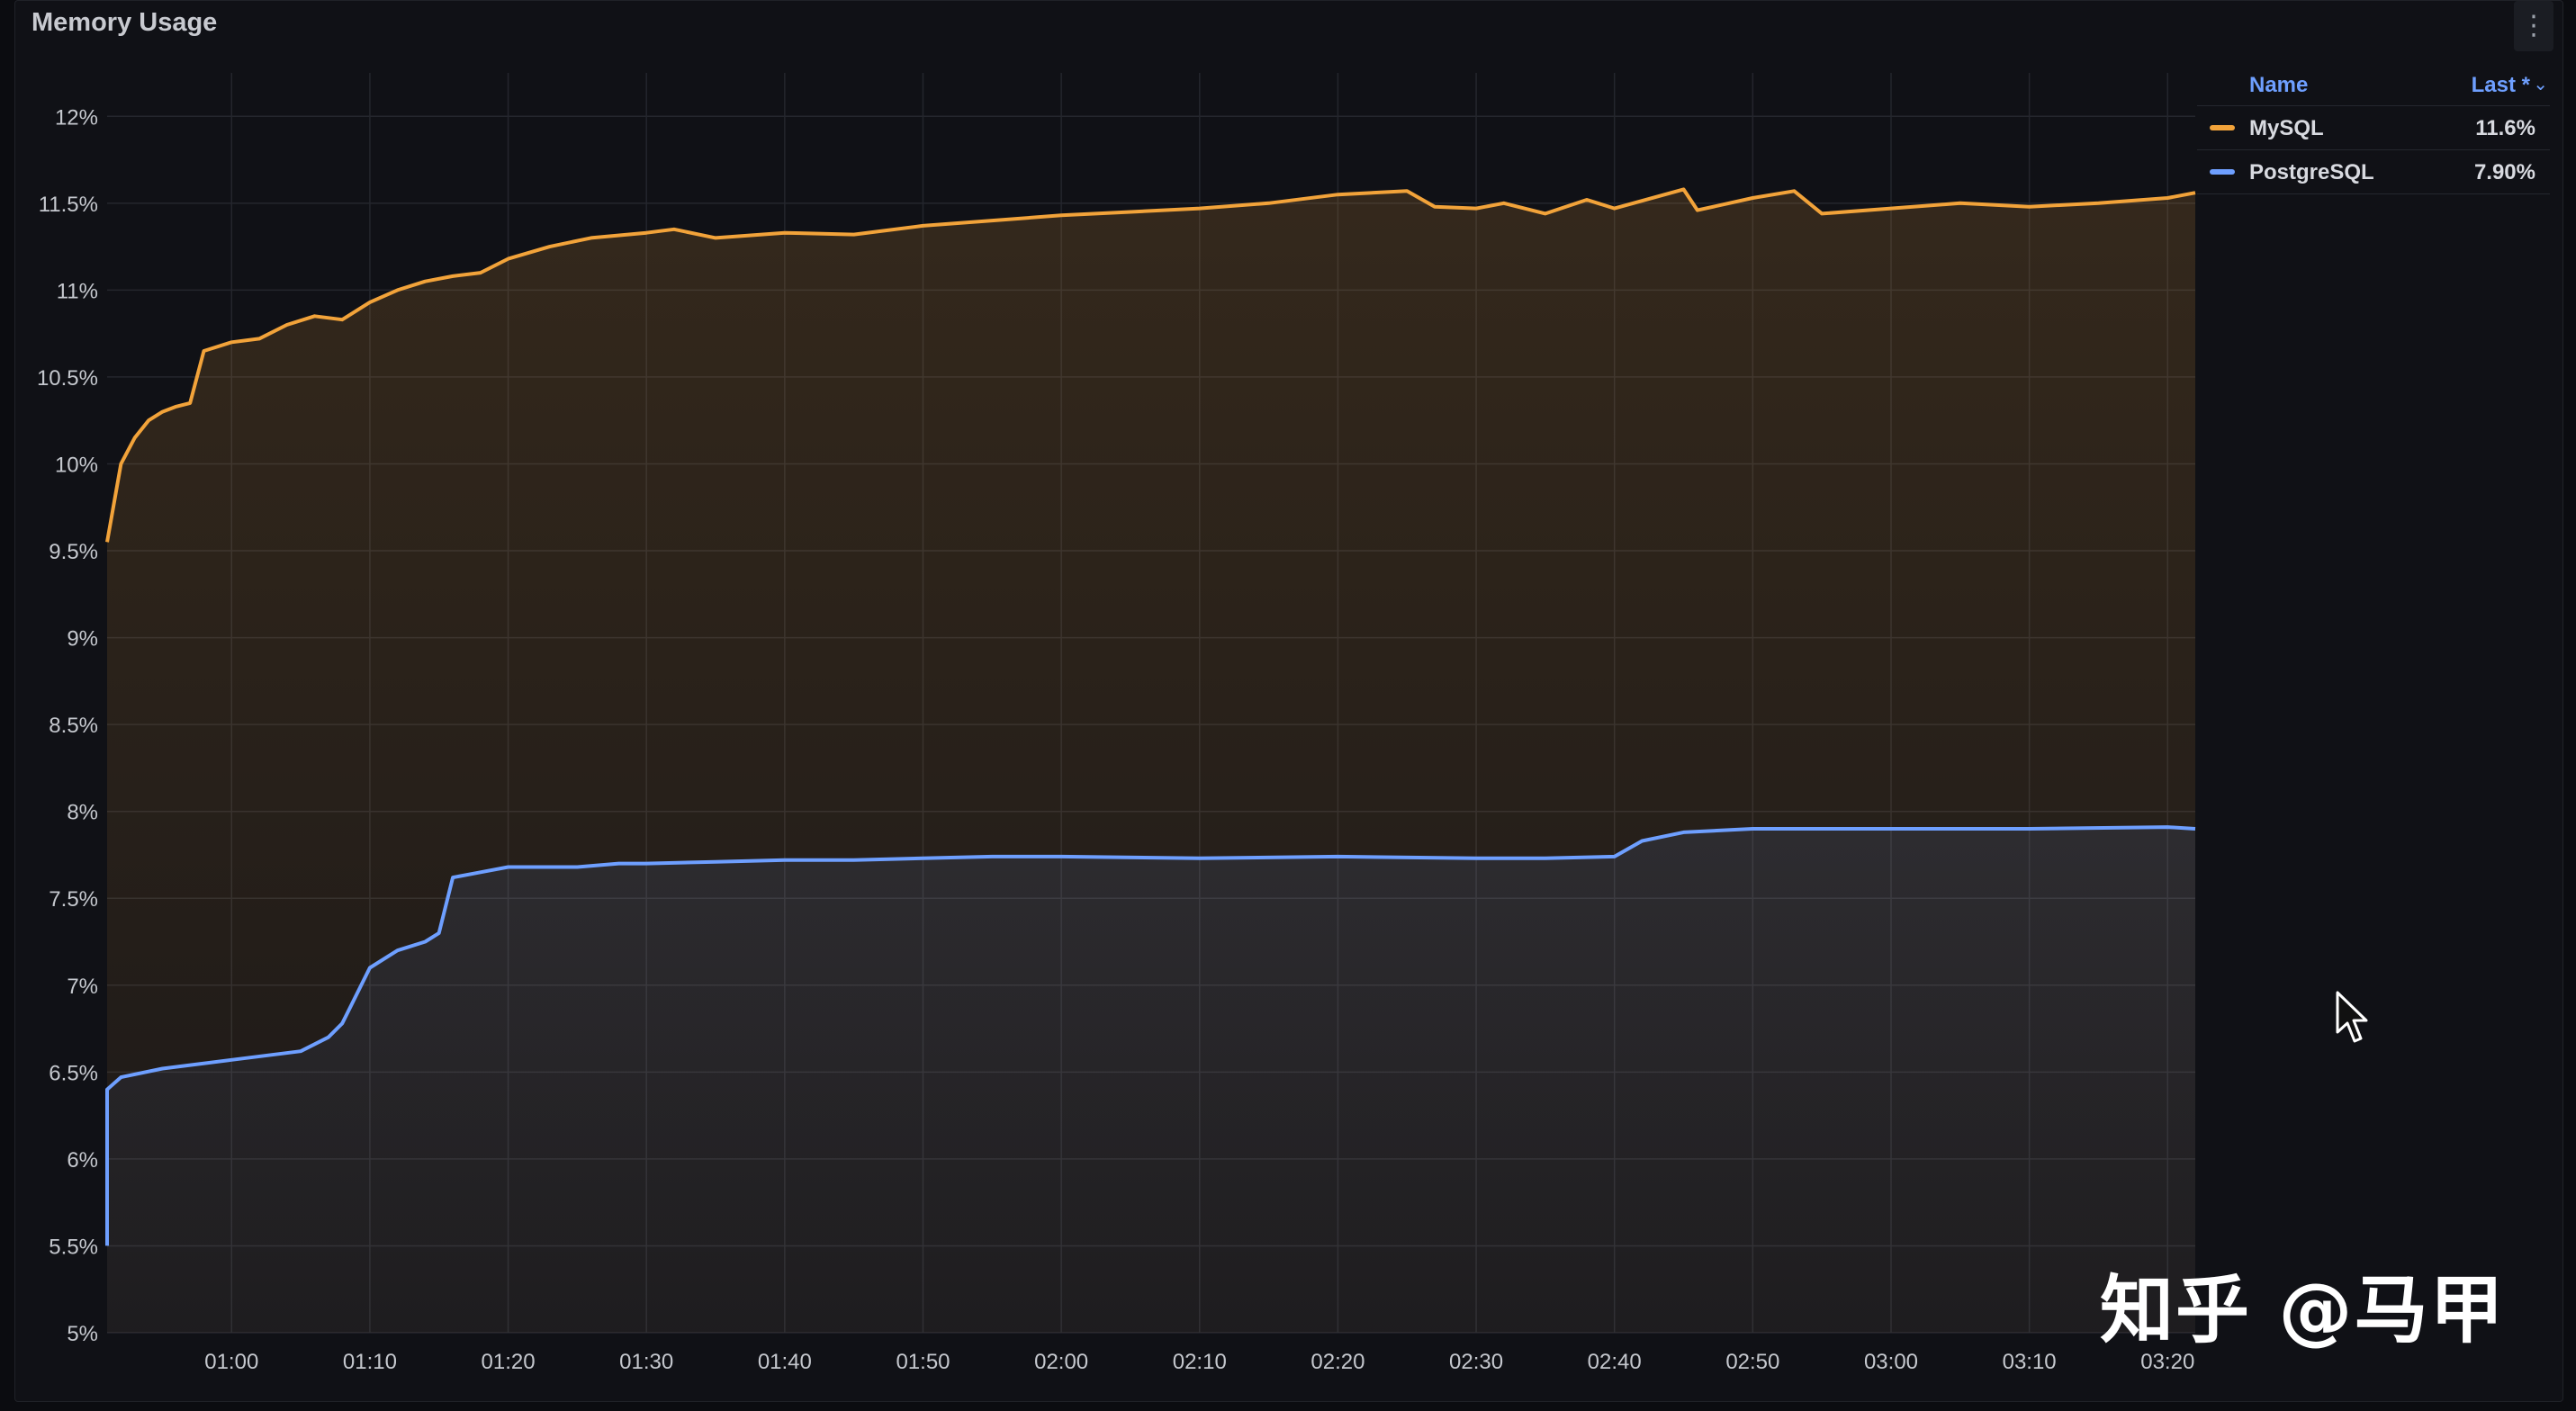 The image size is (2576, 1411). Describe the element at coordinates (2222, 127) in the screenshot. I see `legend-swatch-mysql` at that location.